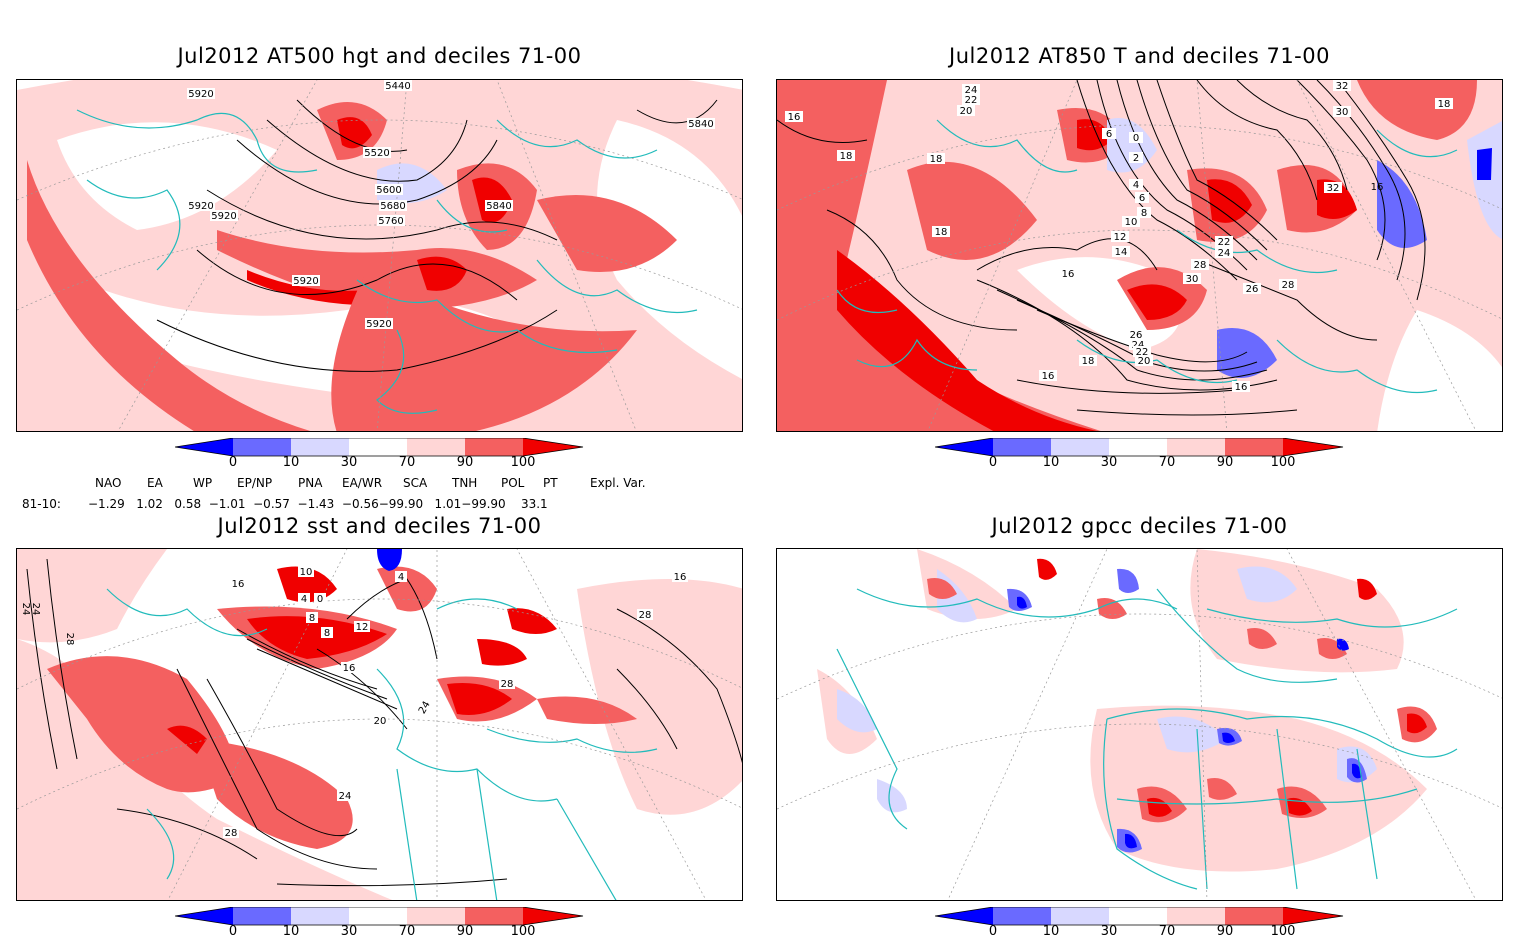  I want to click on index-header-pna: PNA, so click(310, 483).